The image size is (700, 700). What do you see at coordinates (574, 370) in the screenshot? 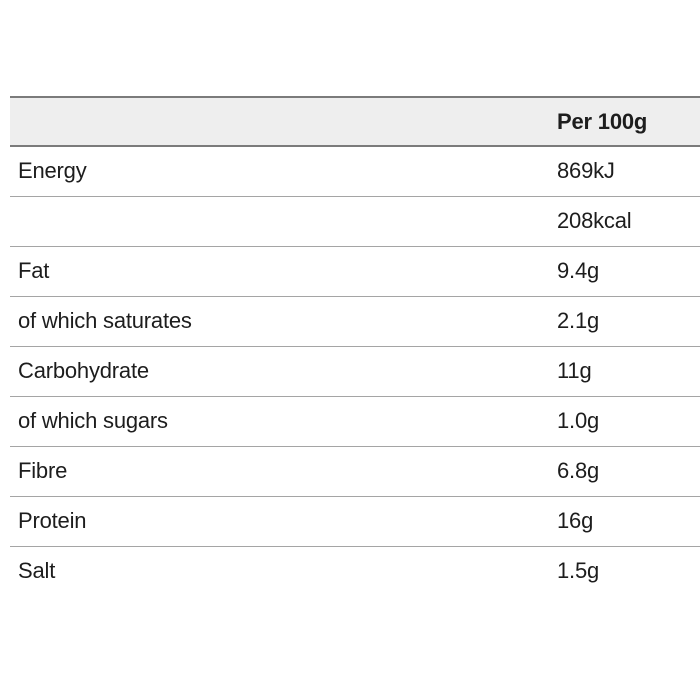
I see `nutrient-value: 11g` at bounding box center [574, 370].